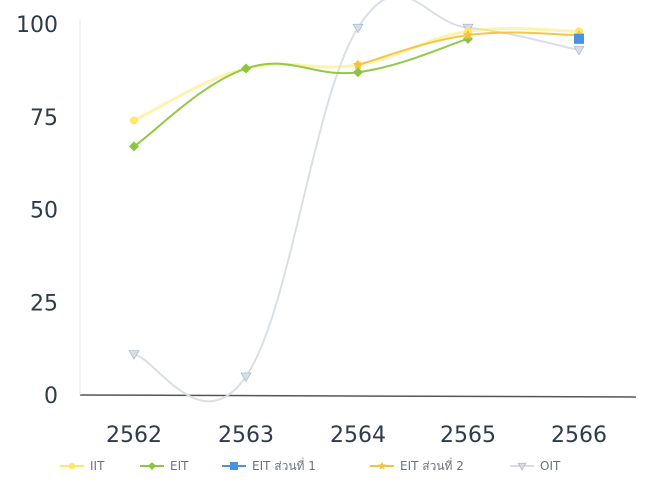 The width and height of the screenshot is (646, 501). What do you see at coordinates (550, 466) in the screenshot?
I see `legend-label: OIT` at bounding box center [550, 466].